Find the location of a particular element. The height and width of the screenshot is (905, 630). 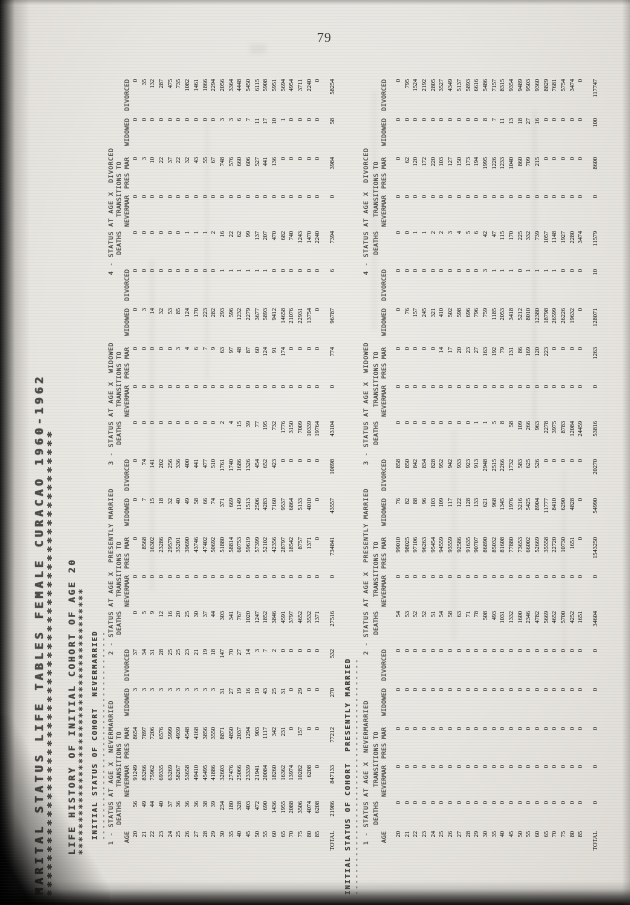

table-cell: 923 is located at coordinates (468, 464).